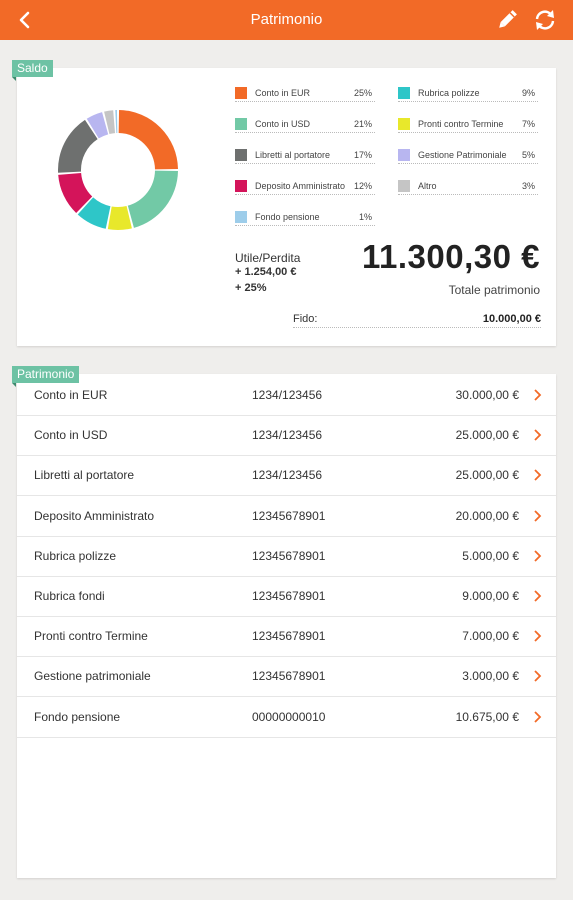  Describe the element at coordinates (528, 124) in the screenshot. I see `legend-percentage: 7%` at that location.